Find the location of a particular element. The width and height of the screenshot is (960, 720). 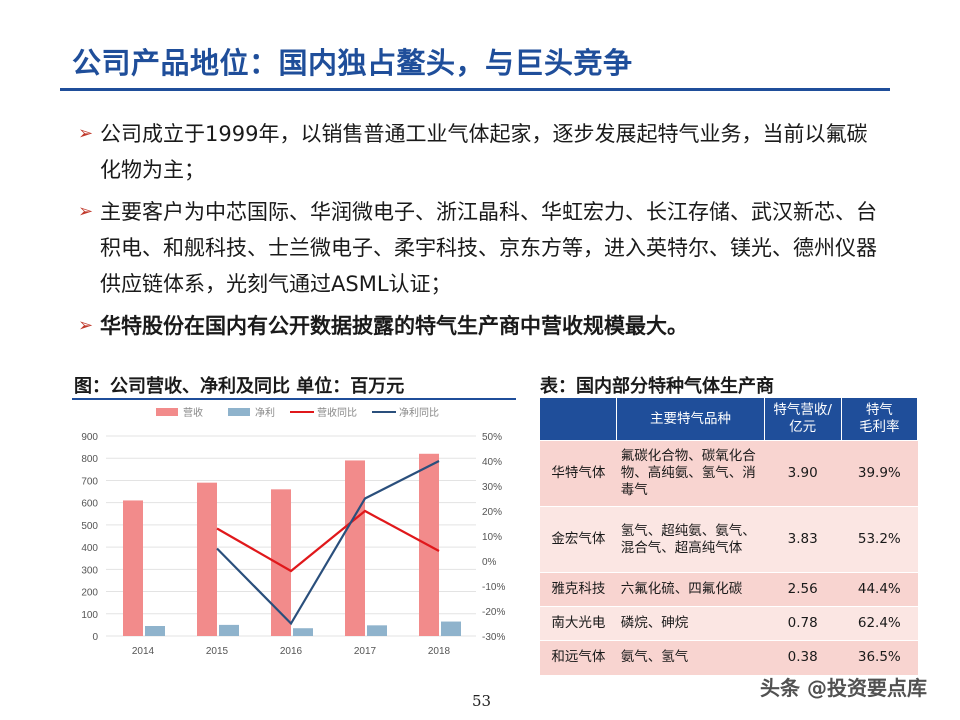

table-header-row: 主要特气品种 特气营收/ 亿元 特气 毛利率 is located at coordinates (729, 419).